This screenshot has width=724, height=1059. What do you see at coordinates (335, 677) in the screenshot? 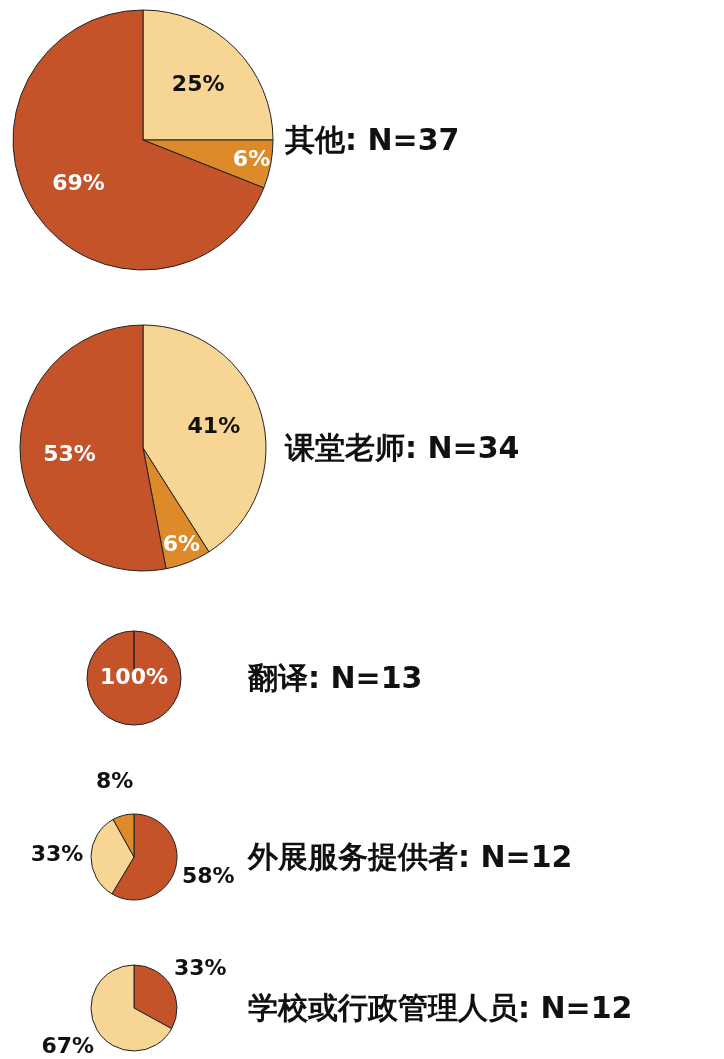
I see `text: 翻译: N=13` at bounding box center [335, 677].